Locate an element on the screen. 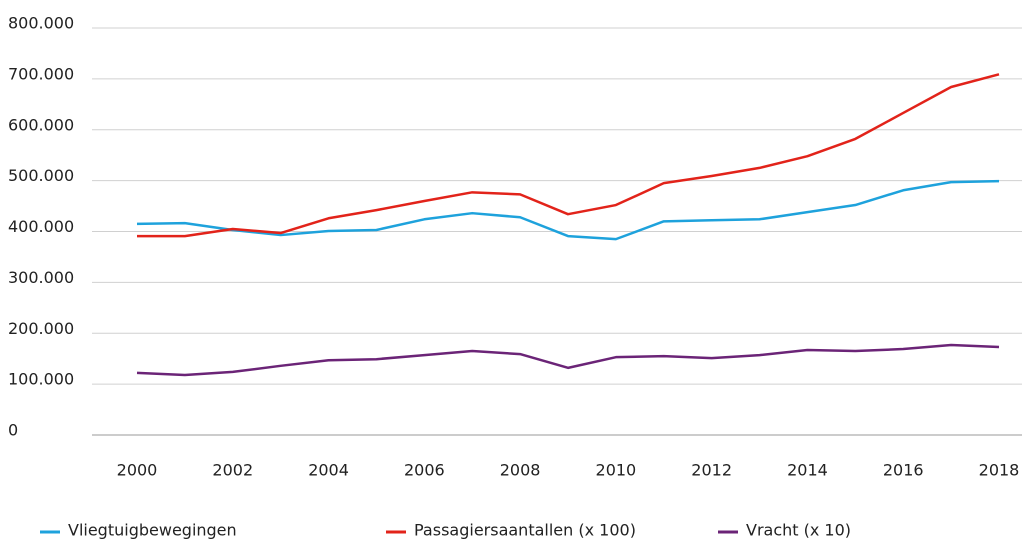 The width and height of the screenshot is (1024, 541). legend-label: Vracht (x 10) is located at coordinates (798, 530).